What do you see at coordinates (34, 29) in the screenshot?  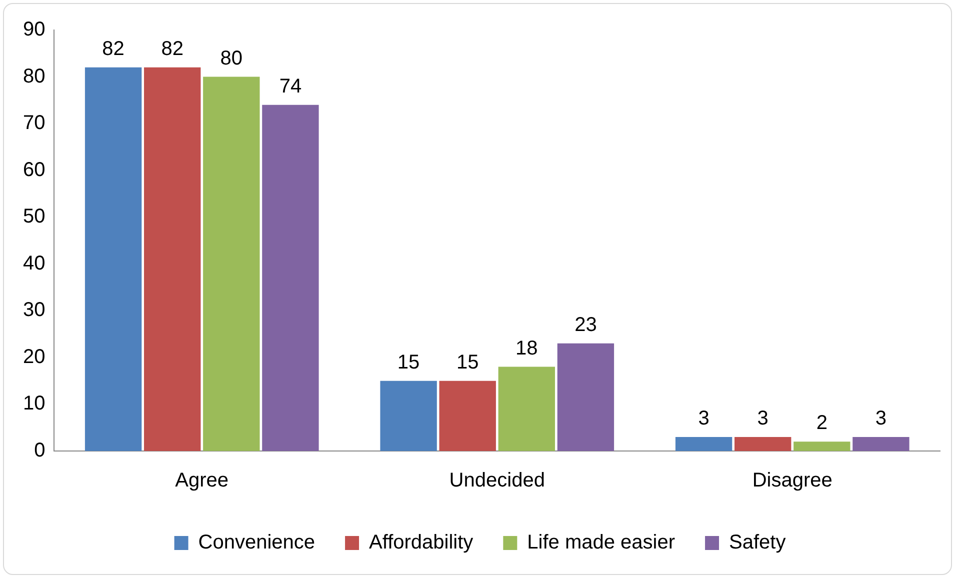 I see `y-tick-label: 90` at bounding box center [34, 29].